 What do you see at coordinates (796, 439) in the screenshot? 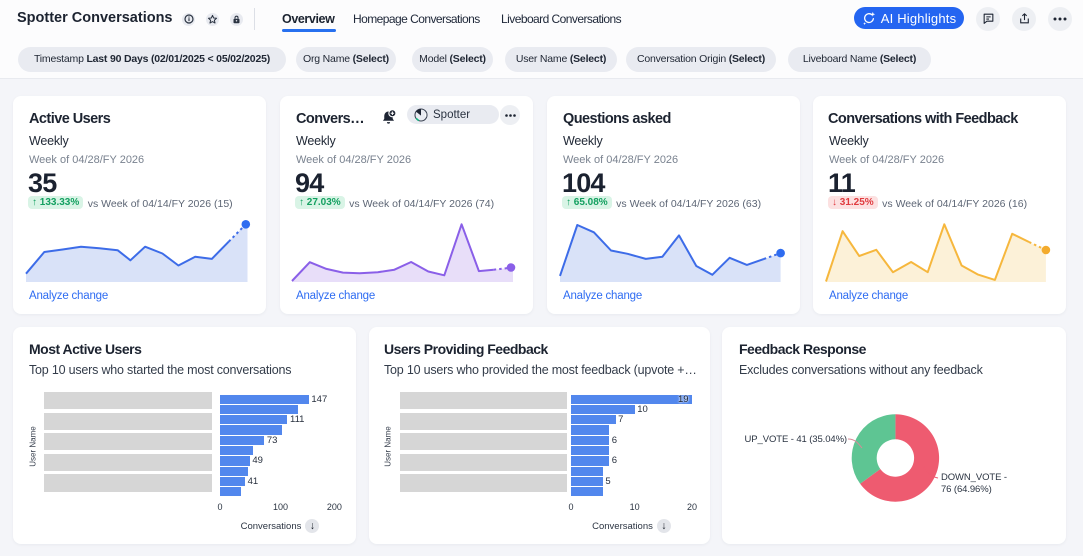
I see `svg-text: UP_VOTE - 41 (35.04%)` at bounding box center [796, 439].